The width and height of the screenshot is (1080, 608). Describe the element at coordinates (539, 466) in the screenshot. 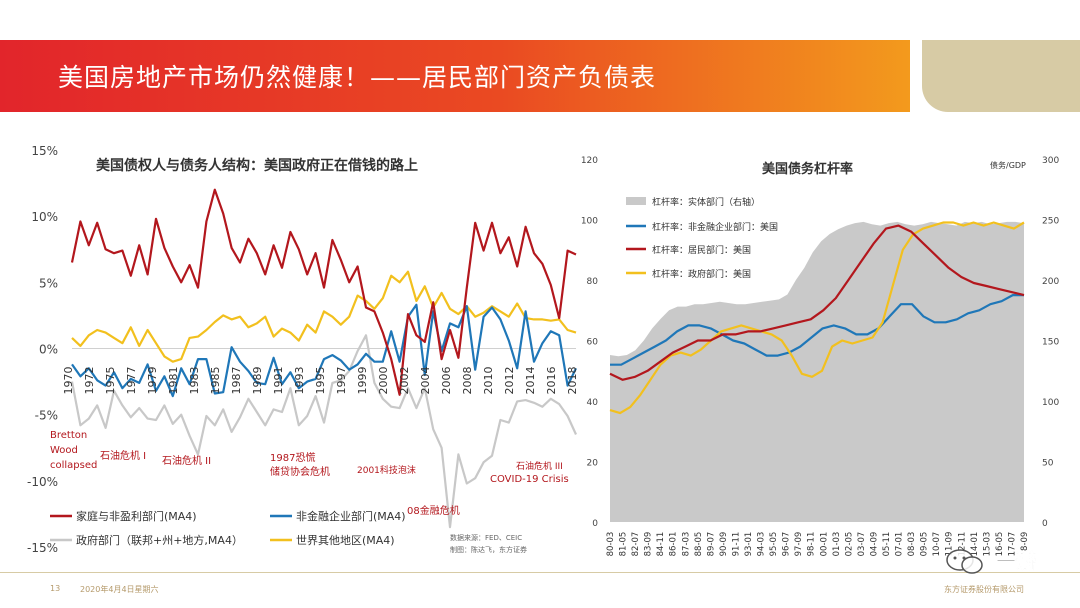

I see `annot-oil-3: 石油危机 III` at that location.